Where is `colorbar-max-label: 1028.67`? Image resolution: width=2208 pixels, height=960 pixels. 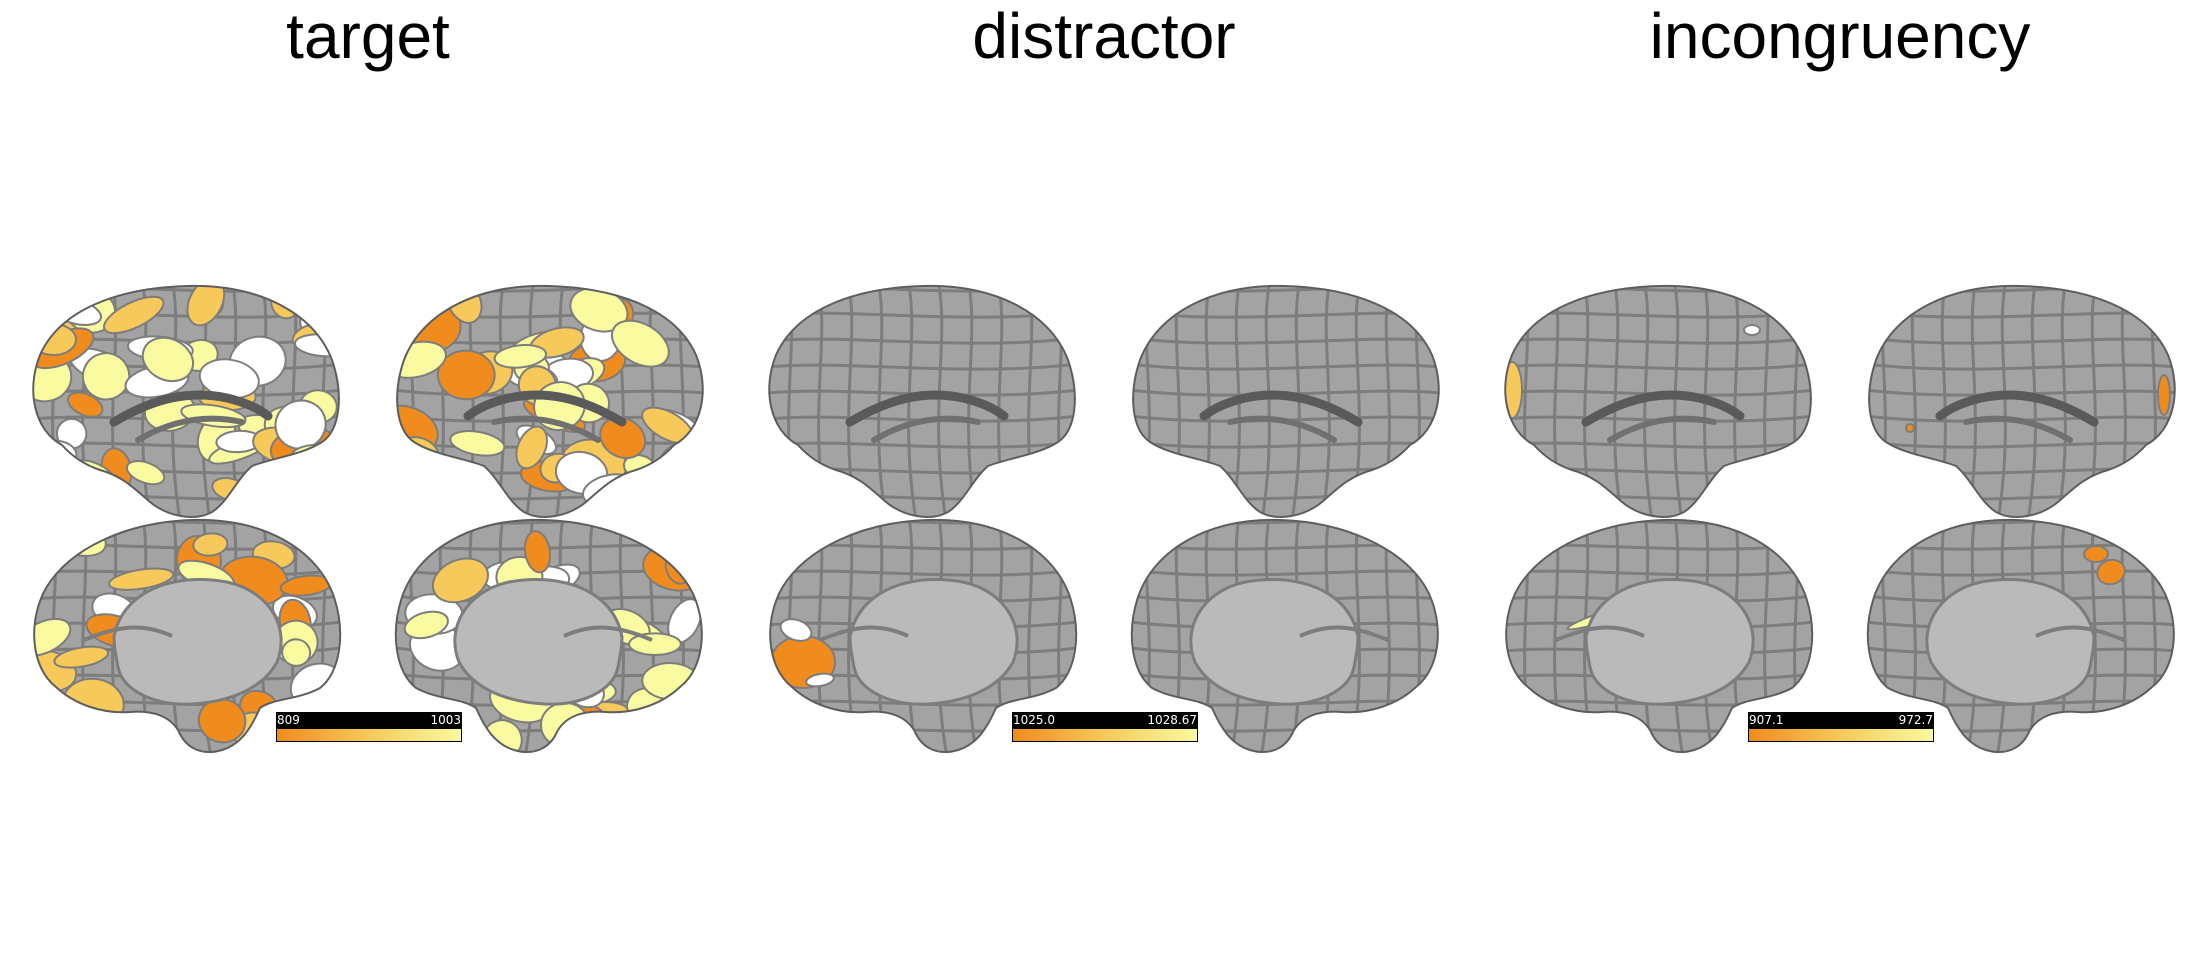
colorbar-max-label: 1028.67 is located at coordinates (1172, 720).